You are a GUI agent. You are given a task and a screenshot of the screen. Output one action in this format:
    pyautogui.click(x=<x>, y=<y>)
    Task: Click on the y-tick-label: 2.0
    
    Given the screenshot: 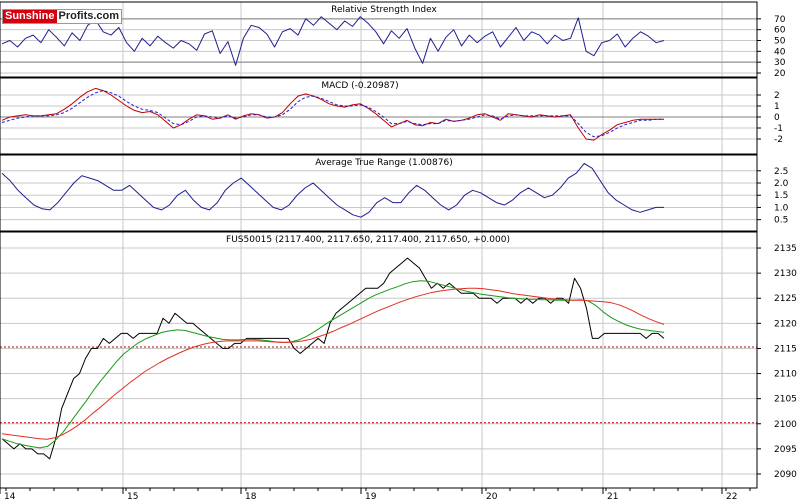 What is the action you would take?
    pyautogui.click(x=781, y=184)
    